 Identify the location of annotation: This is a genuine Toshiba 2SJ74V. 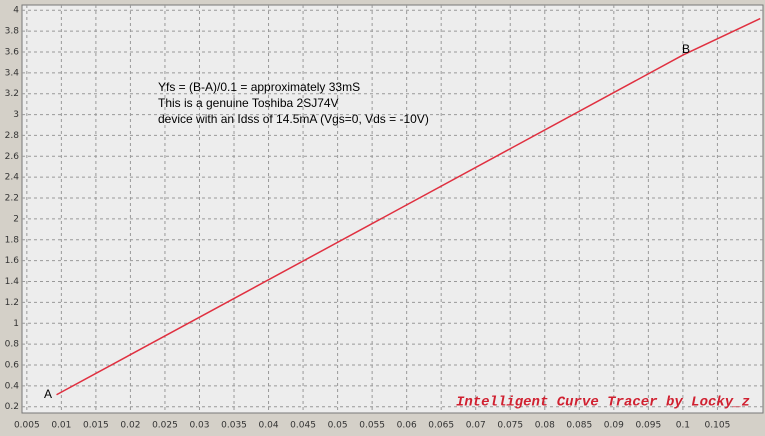
(248, 103).